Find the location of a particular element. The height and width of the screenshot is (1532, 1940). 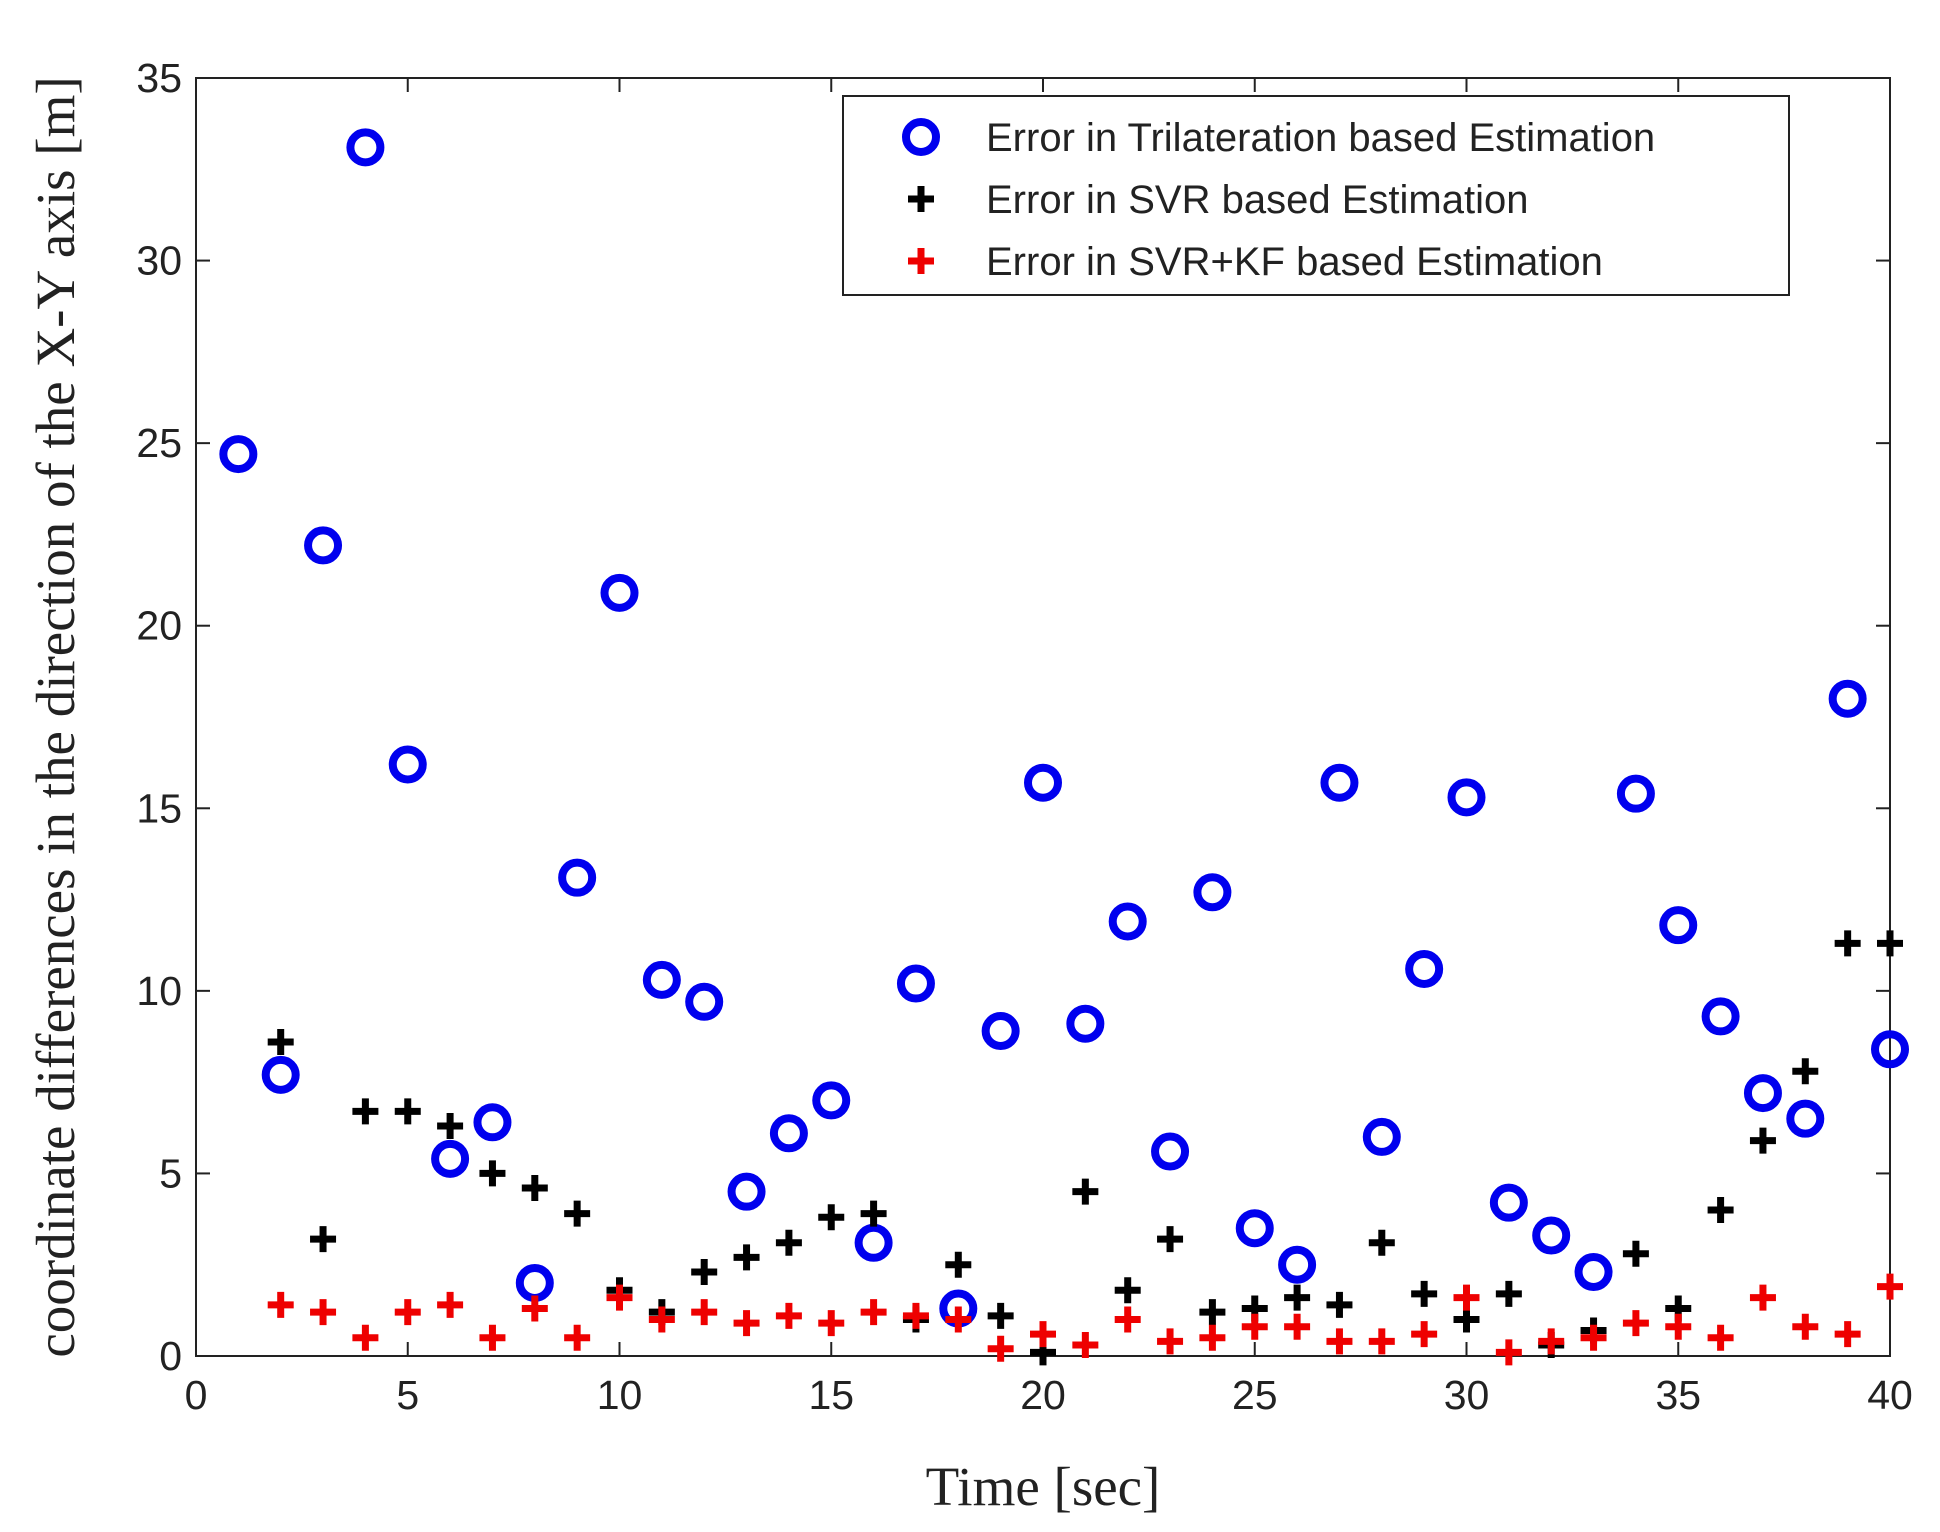

legend-marker-black-plus is located at coordinates (921, 199).